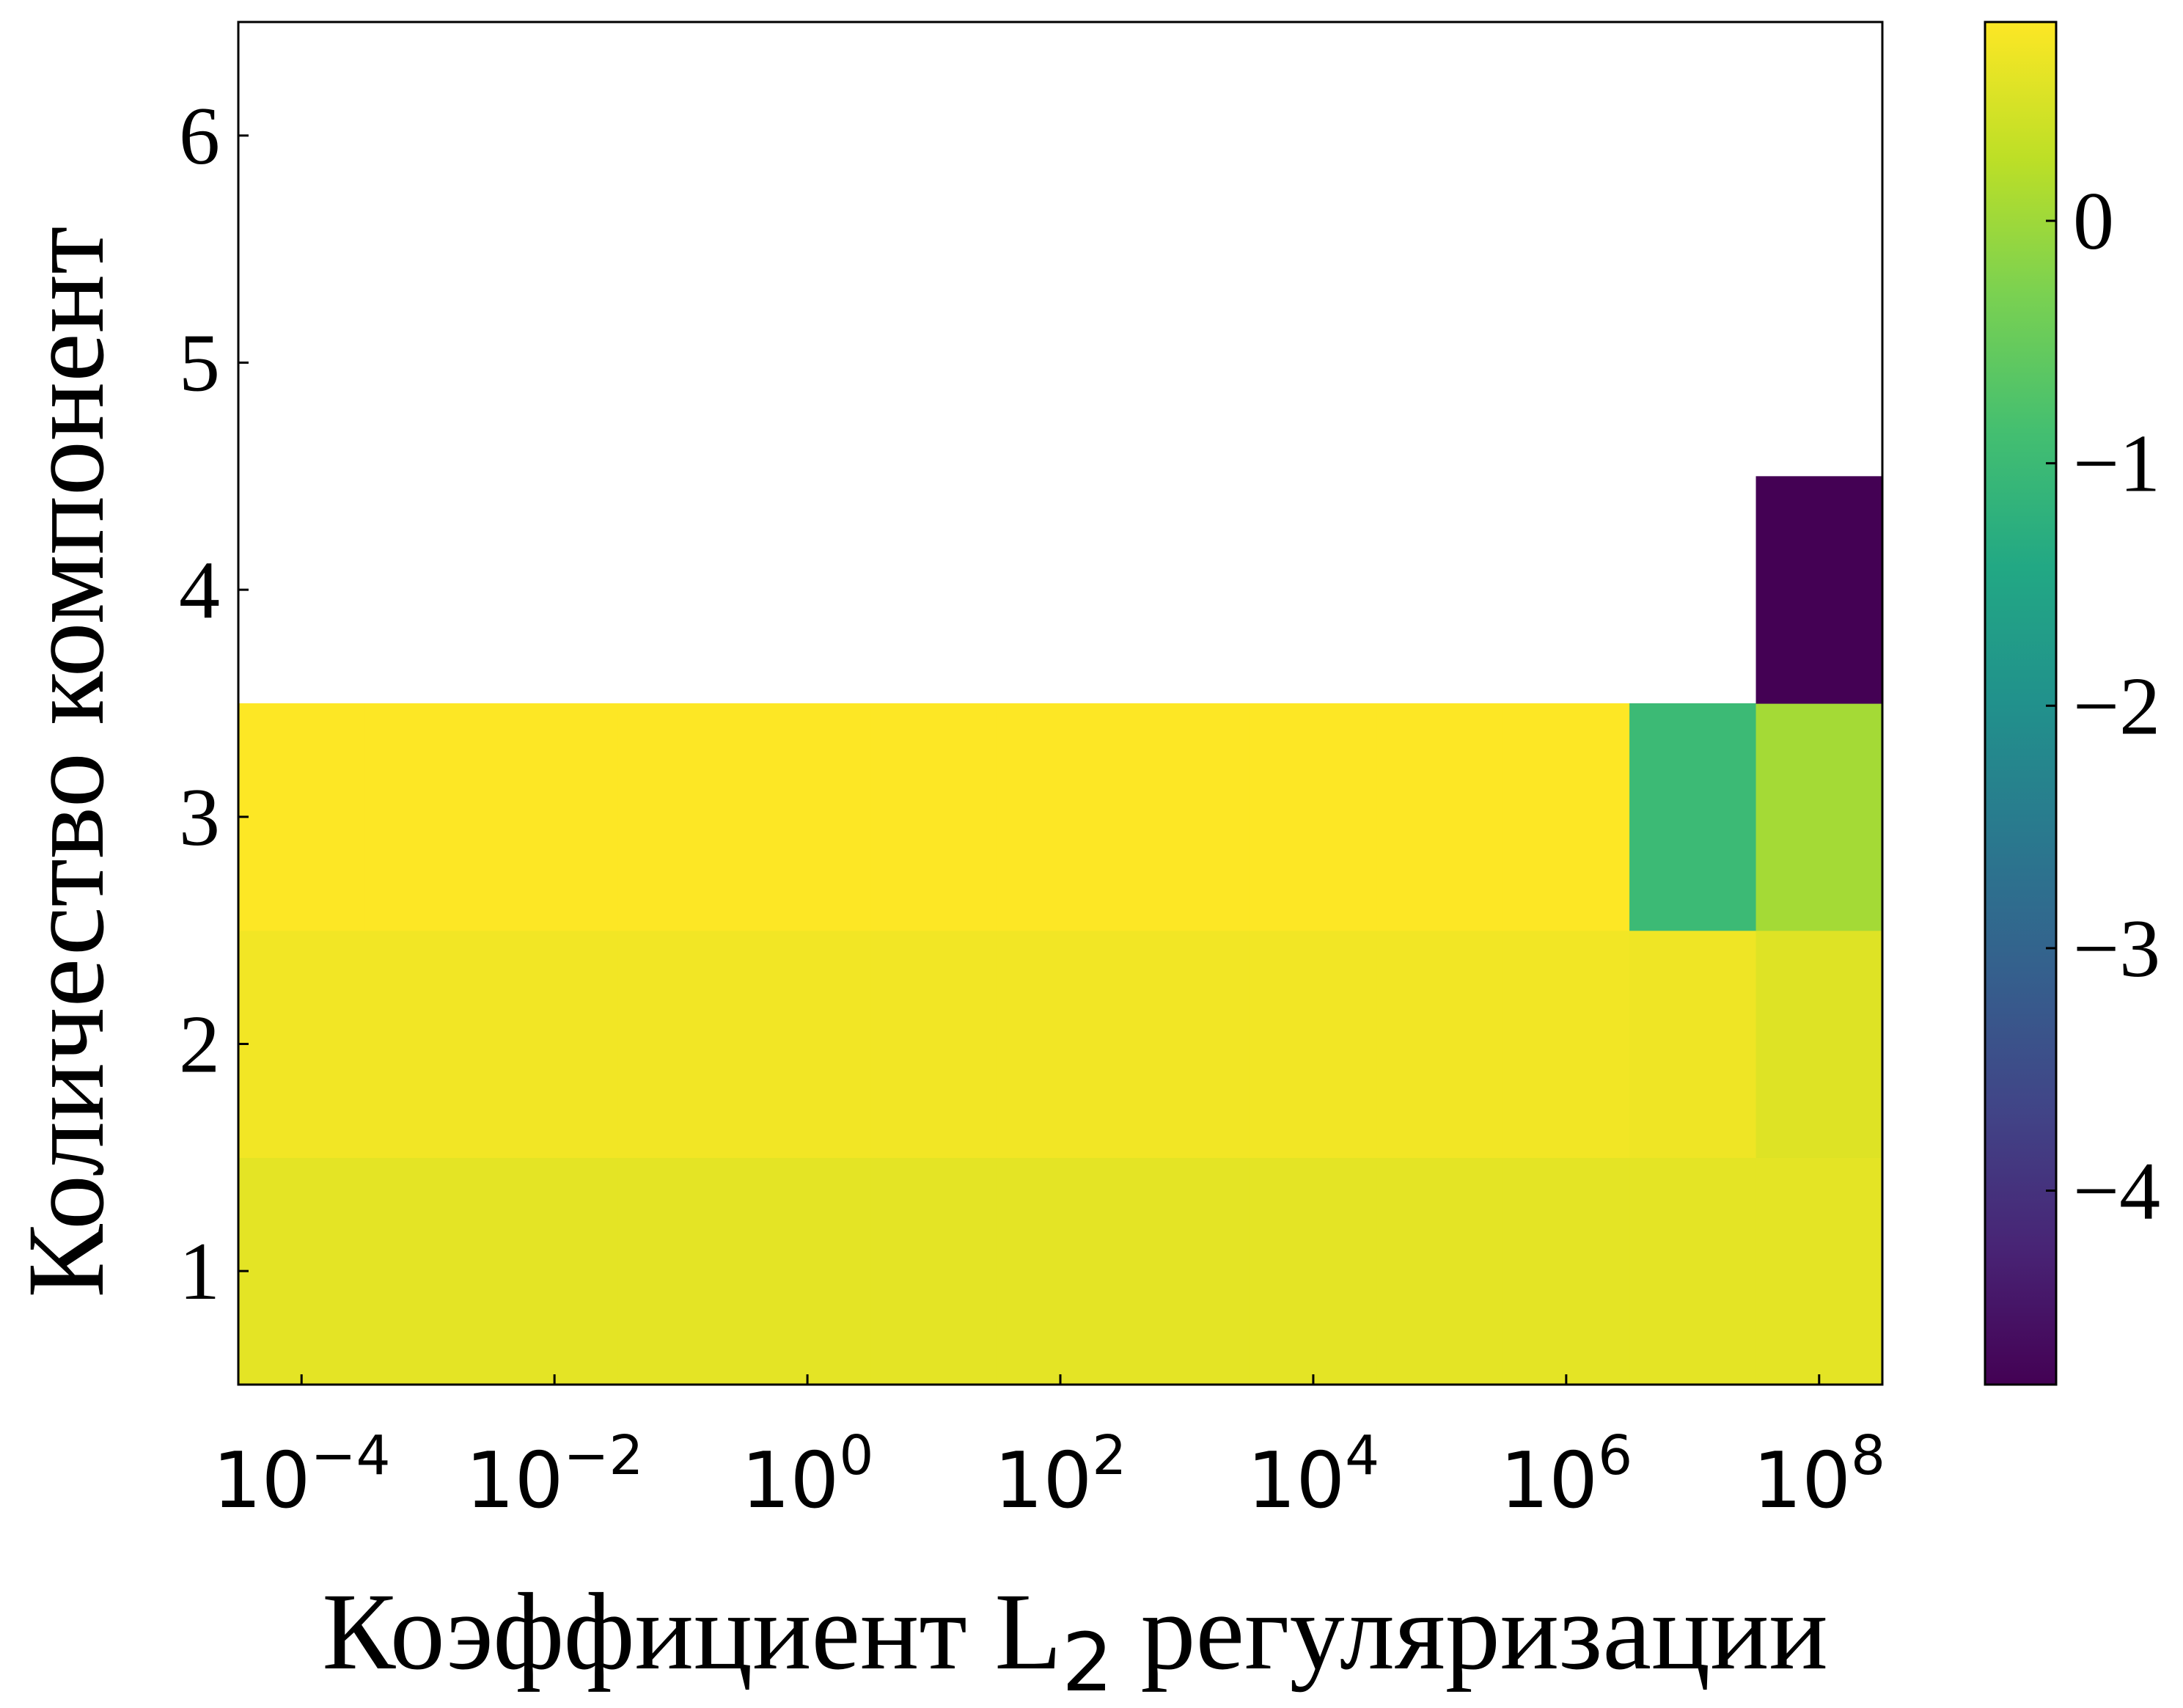 The height and width of the screenshot is (1708, 2183). What do you see at coordinates (1075, 1639) in the screenshot?
I see `x-axis-label: Коэффициент L2 регуляризации` at bounding box center [1075, 1639].